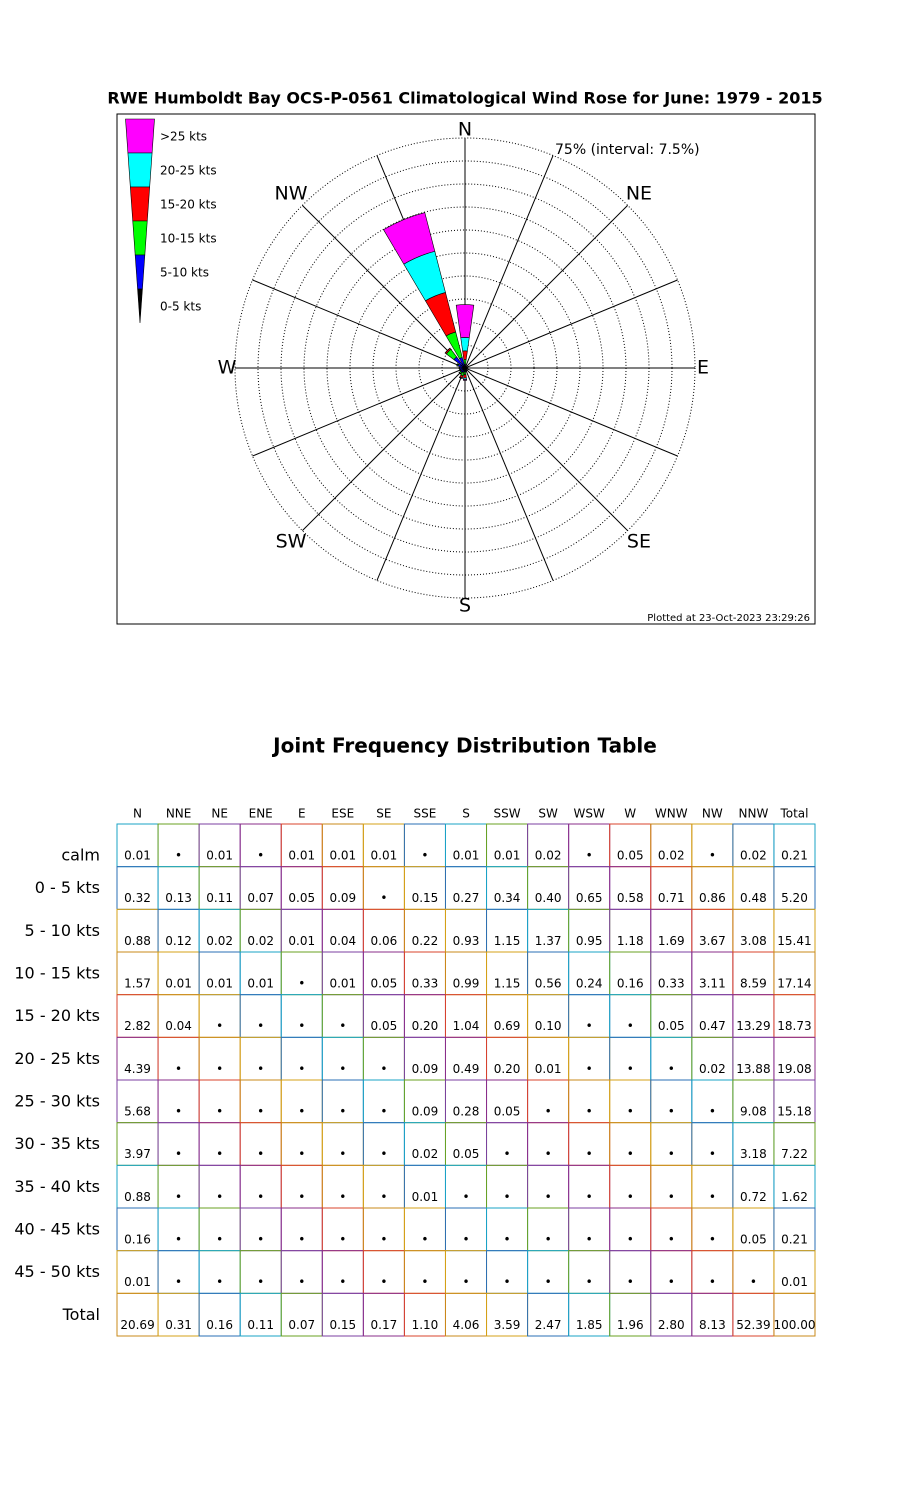  Describe the element at coordinates (507, 814) in the screenshot. I see `column-header: SSW` at that location.